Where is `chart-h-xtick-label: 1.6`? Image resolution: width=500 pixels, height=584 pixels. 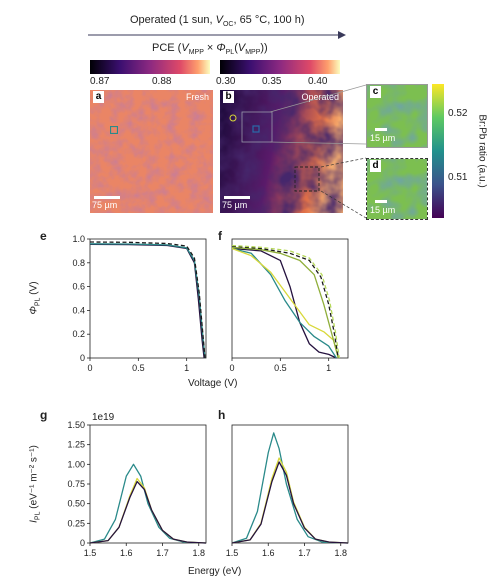 chart-h-xtick-label: 1.6 is located at coordinates (268, 553).